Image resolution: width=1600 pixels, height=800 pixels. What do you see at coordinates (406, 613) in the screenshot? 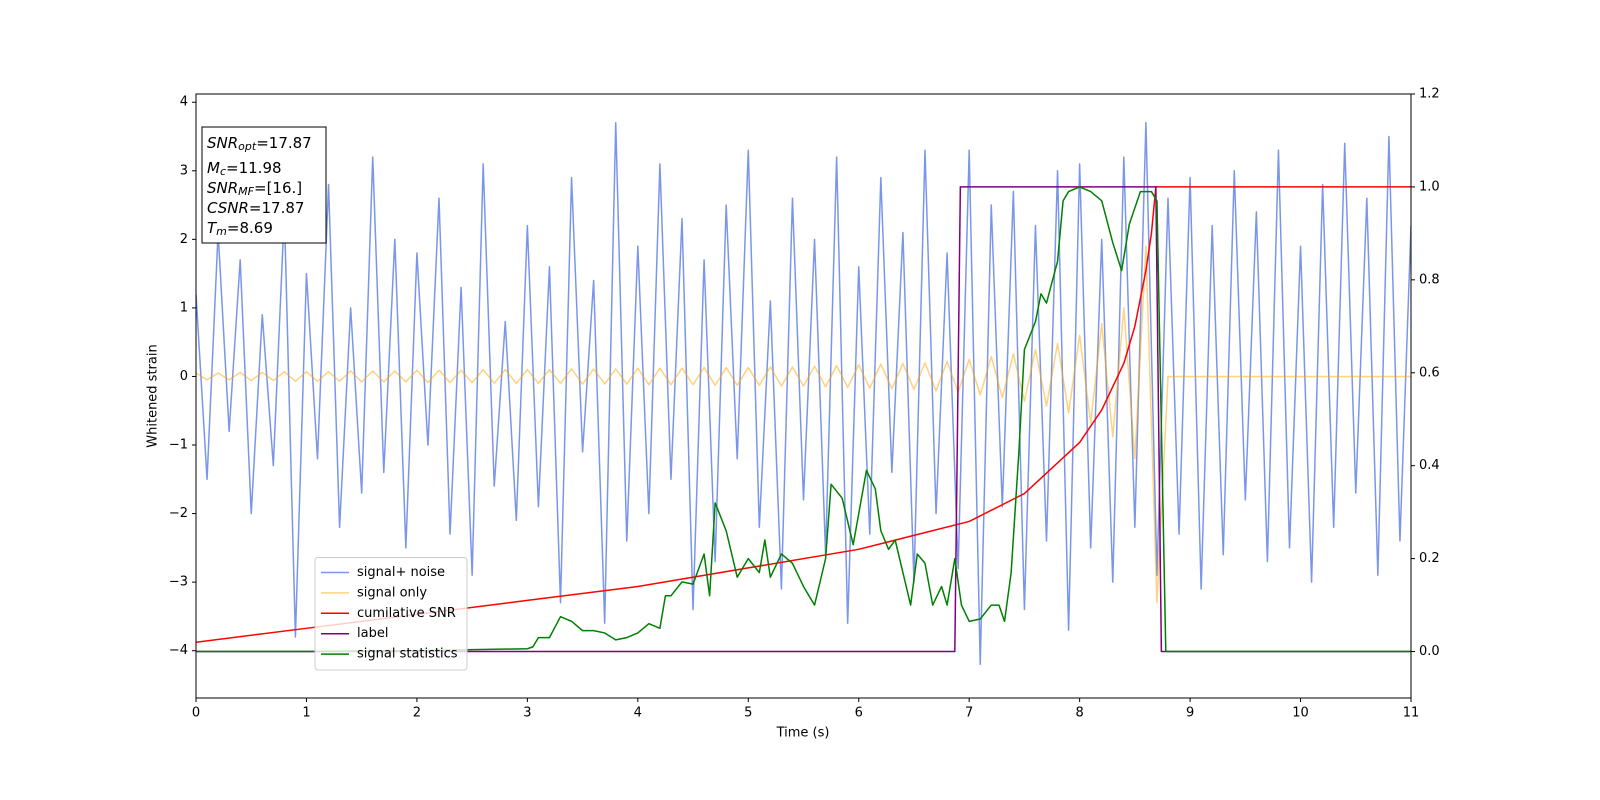
I see `legend-label: cumilative SNR` at bounding box center [406, 613].